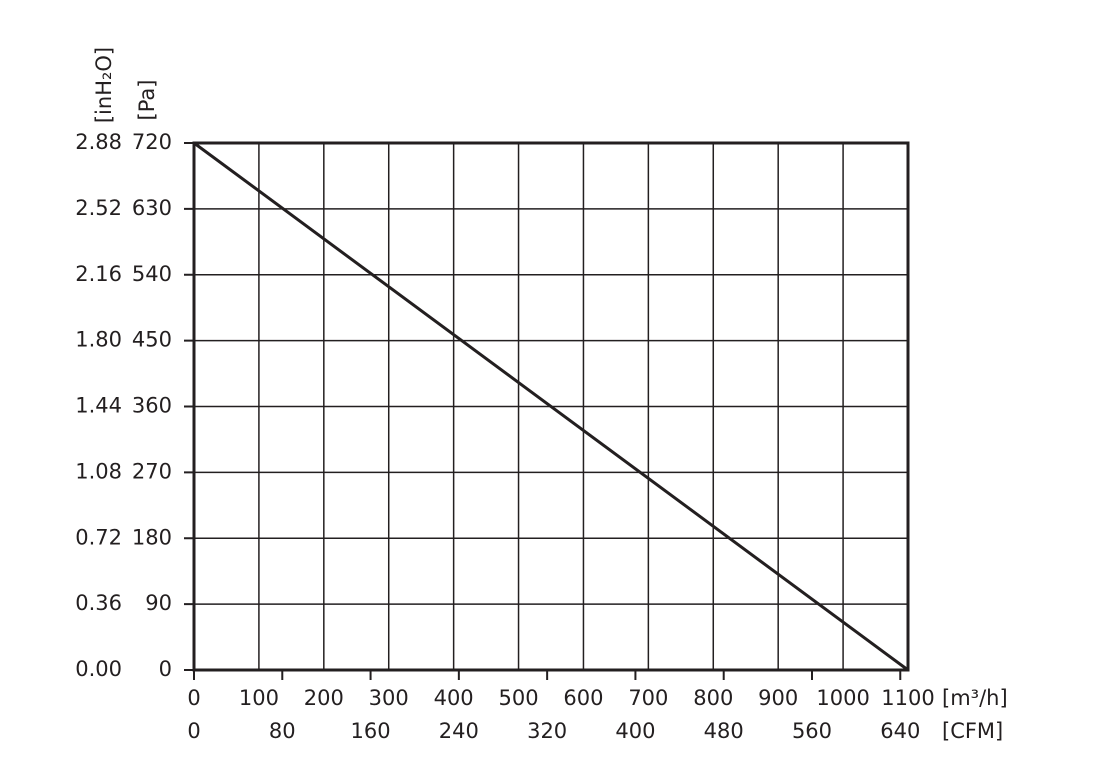  What do you see at coordinates (98, 340) in the screenshot?
I see `y2-tick-label: 1.80` at bounding box center [98, 340].